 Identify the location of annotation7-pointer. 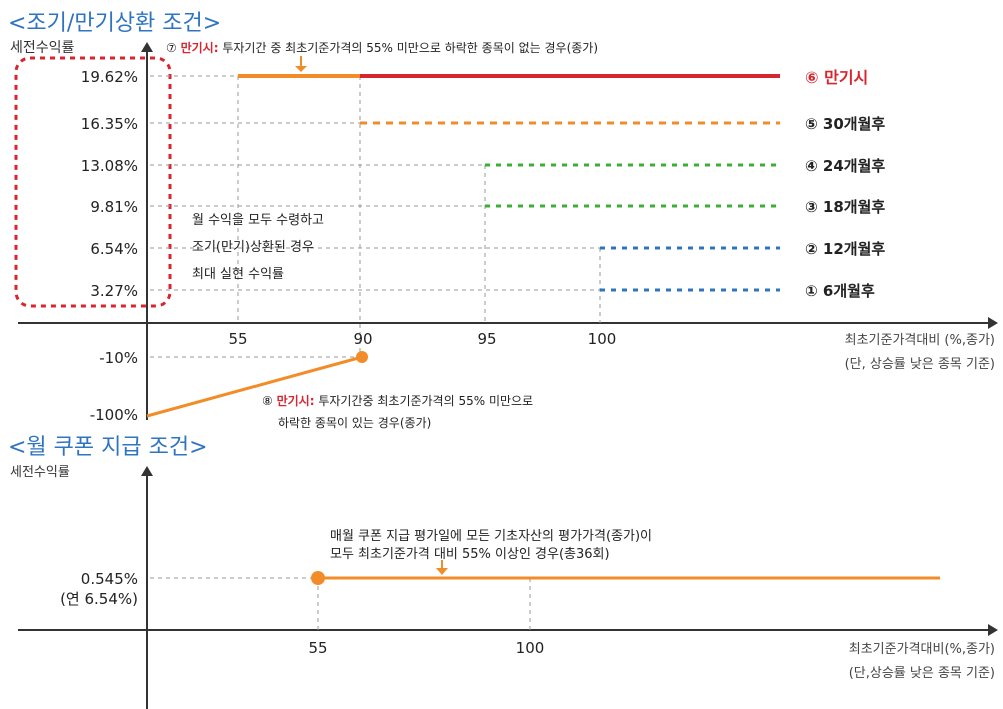
(301, 64).